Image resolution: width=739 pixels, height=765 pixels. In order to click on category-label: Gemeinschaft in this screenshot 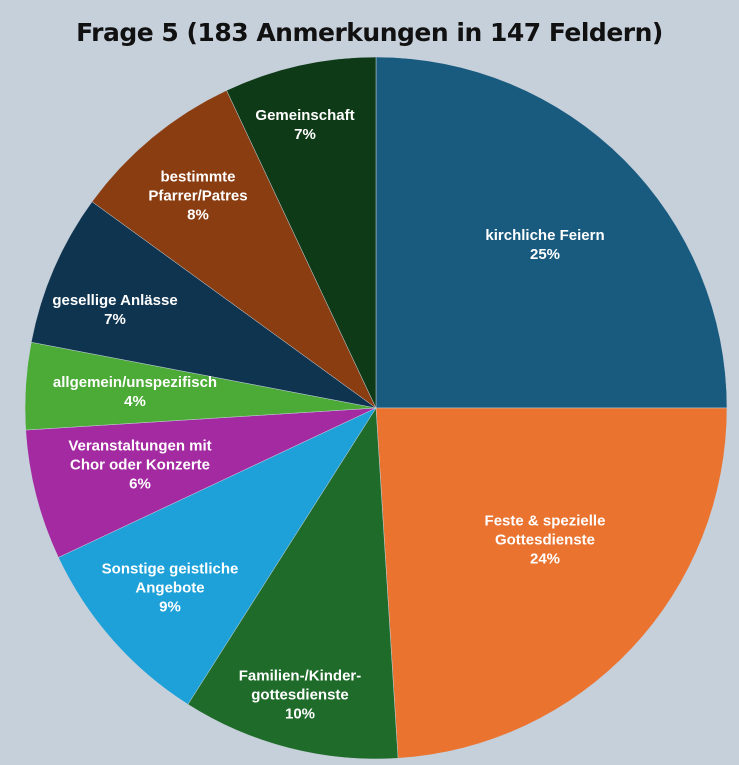, I will do `click(305, 115)`.